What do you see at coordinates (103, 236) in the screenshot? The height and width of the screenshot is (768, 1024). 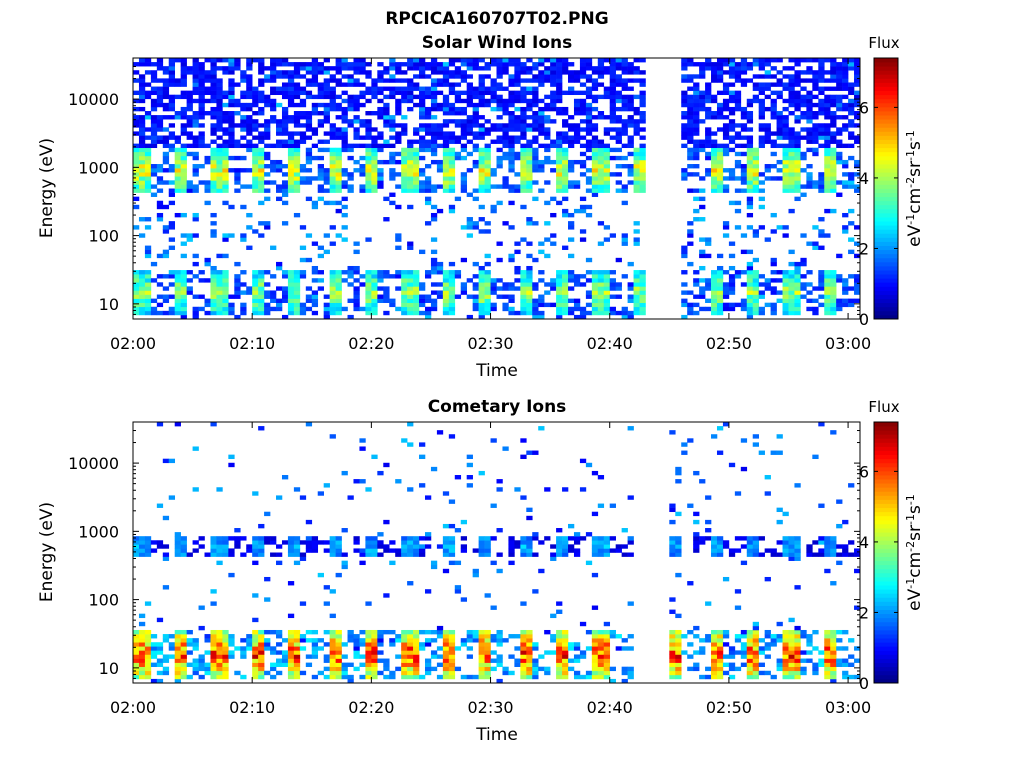 I see `y-tick-label: 100` at bounding box center [103, 236].